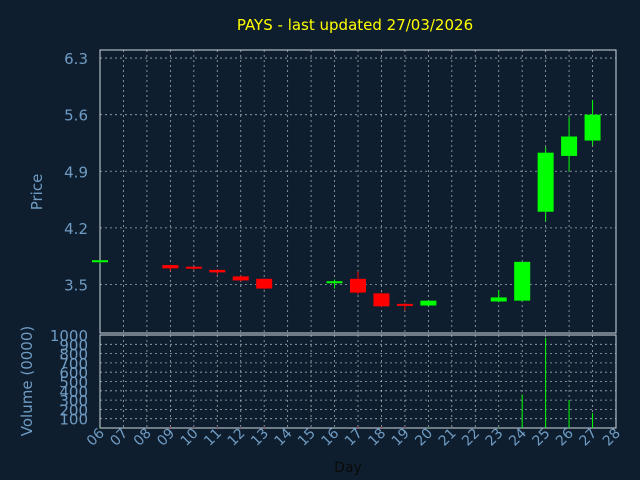  I want to click on x-tick-label: 12, so click(237, 438).